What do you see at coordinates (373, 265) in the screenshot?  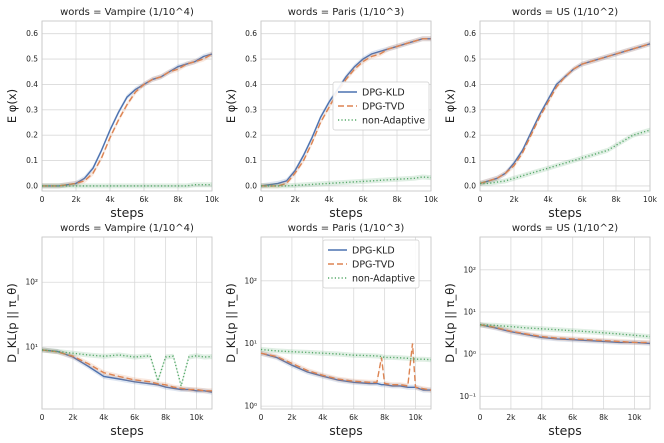 I see `legend-label: DPG-TVD` at bounding box center [373, 265].